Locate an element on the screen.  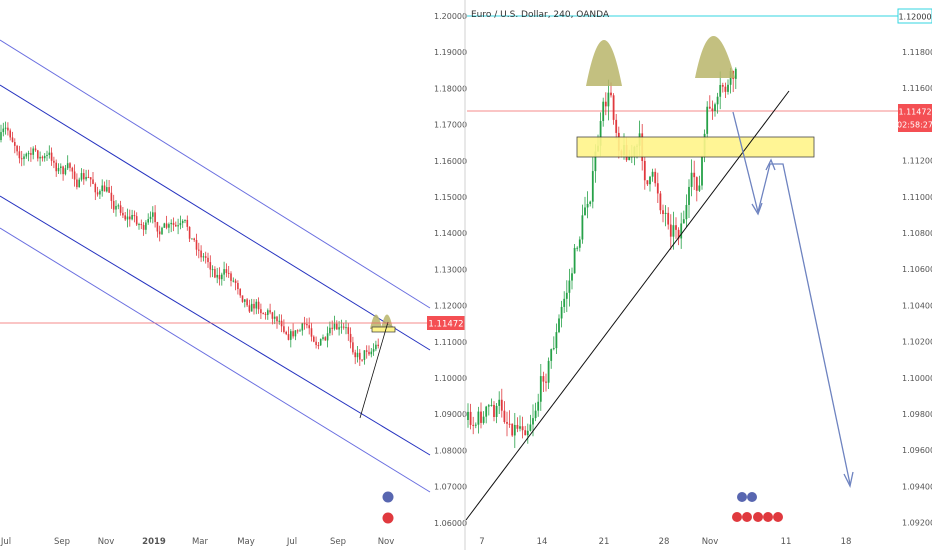
x-tick-label: Jul is located at coordinates (291, 542).